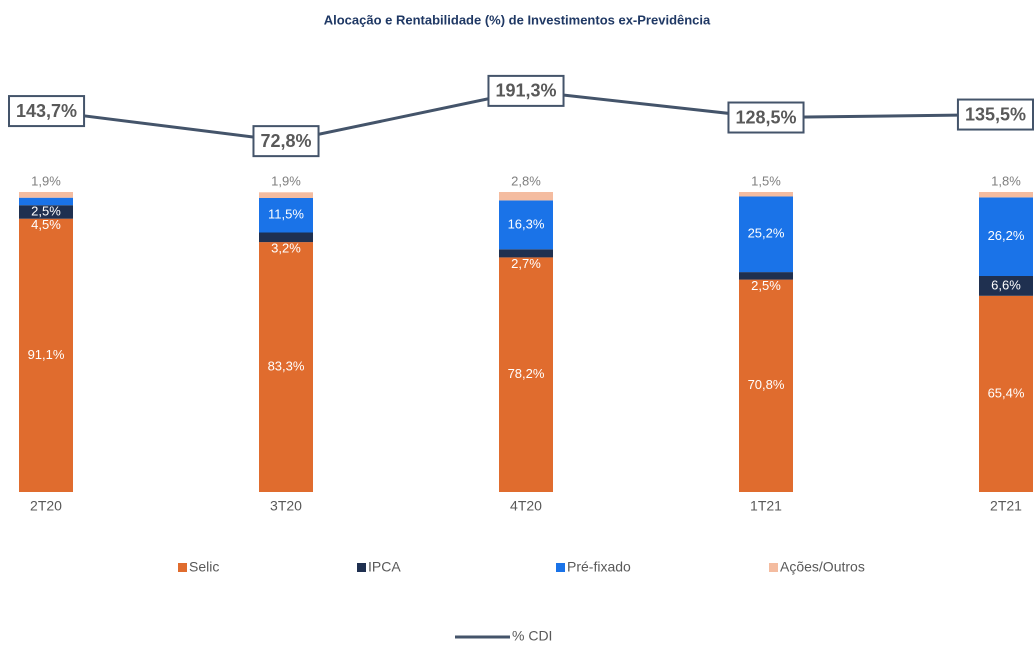 The height and width of the screenshot is (648, 1035). What do you see at coordinates (1006, 506) in the screenshot?
I see `x-tick-label: 2T21` at bounding box center [1006, 506].